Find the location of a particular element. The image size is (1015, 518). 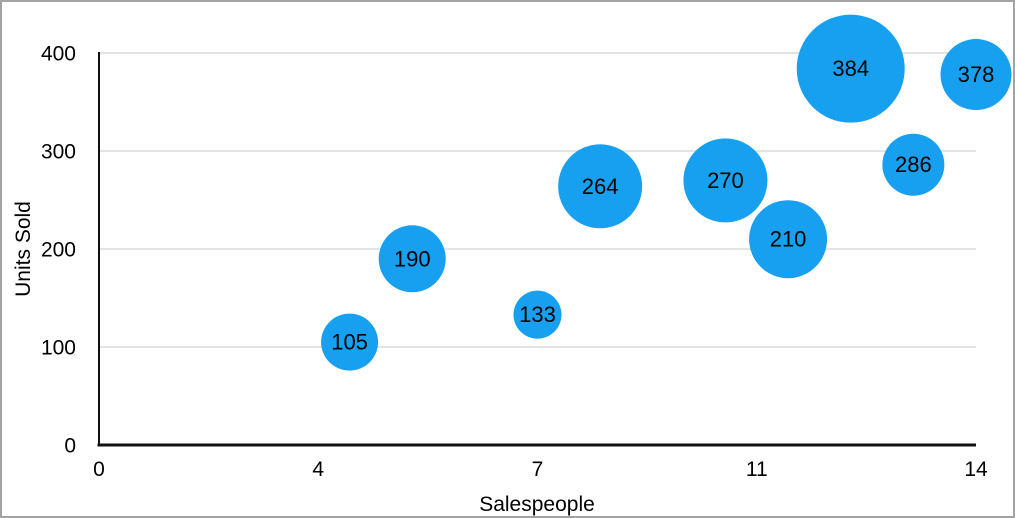

x-tick-labels: 0 4 7 11 14 is located at coordinates (540, 469).